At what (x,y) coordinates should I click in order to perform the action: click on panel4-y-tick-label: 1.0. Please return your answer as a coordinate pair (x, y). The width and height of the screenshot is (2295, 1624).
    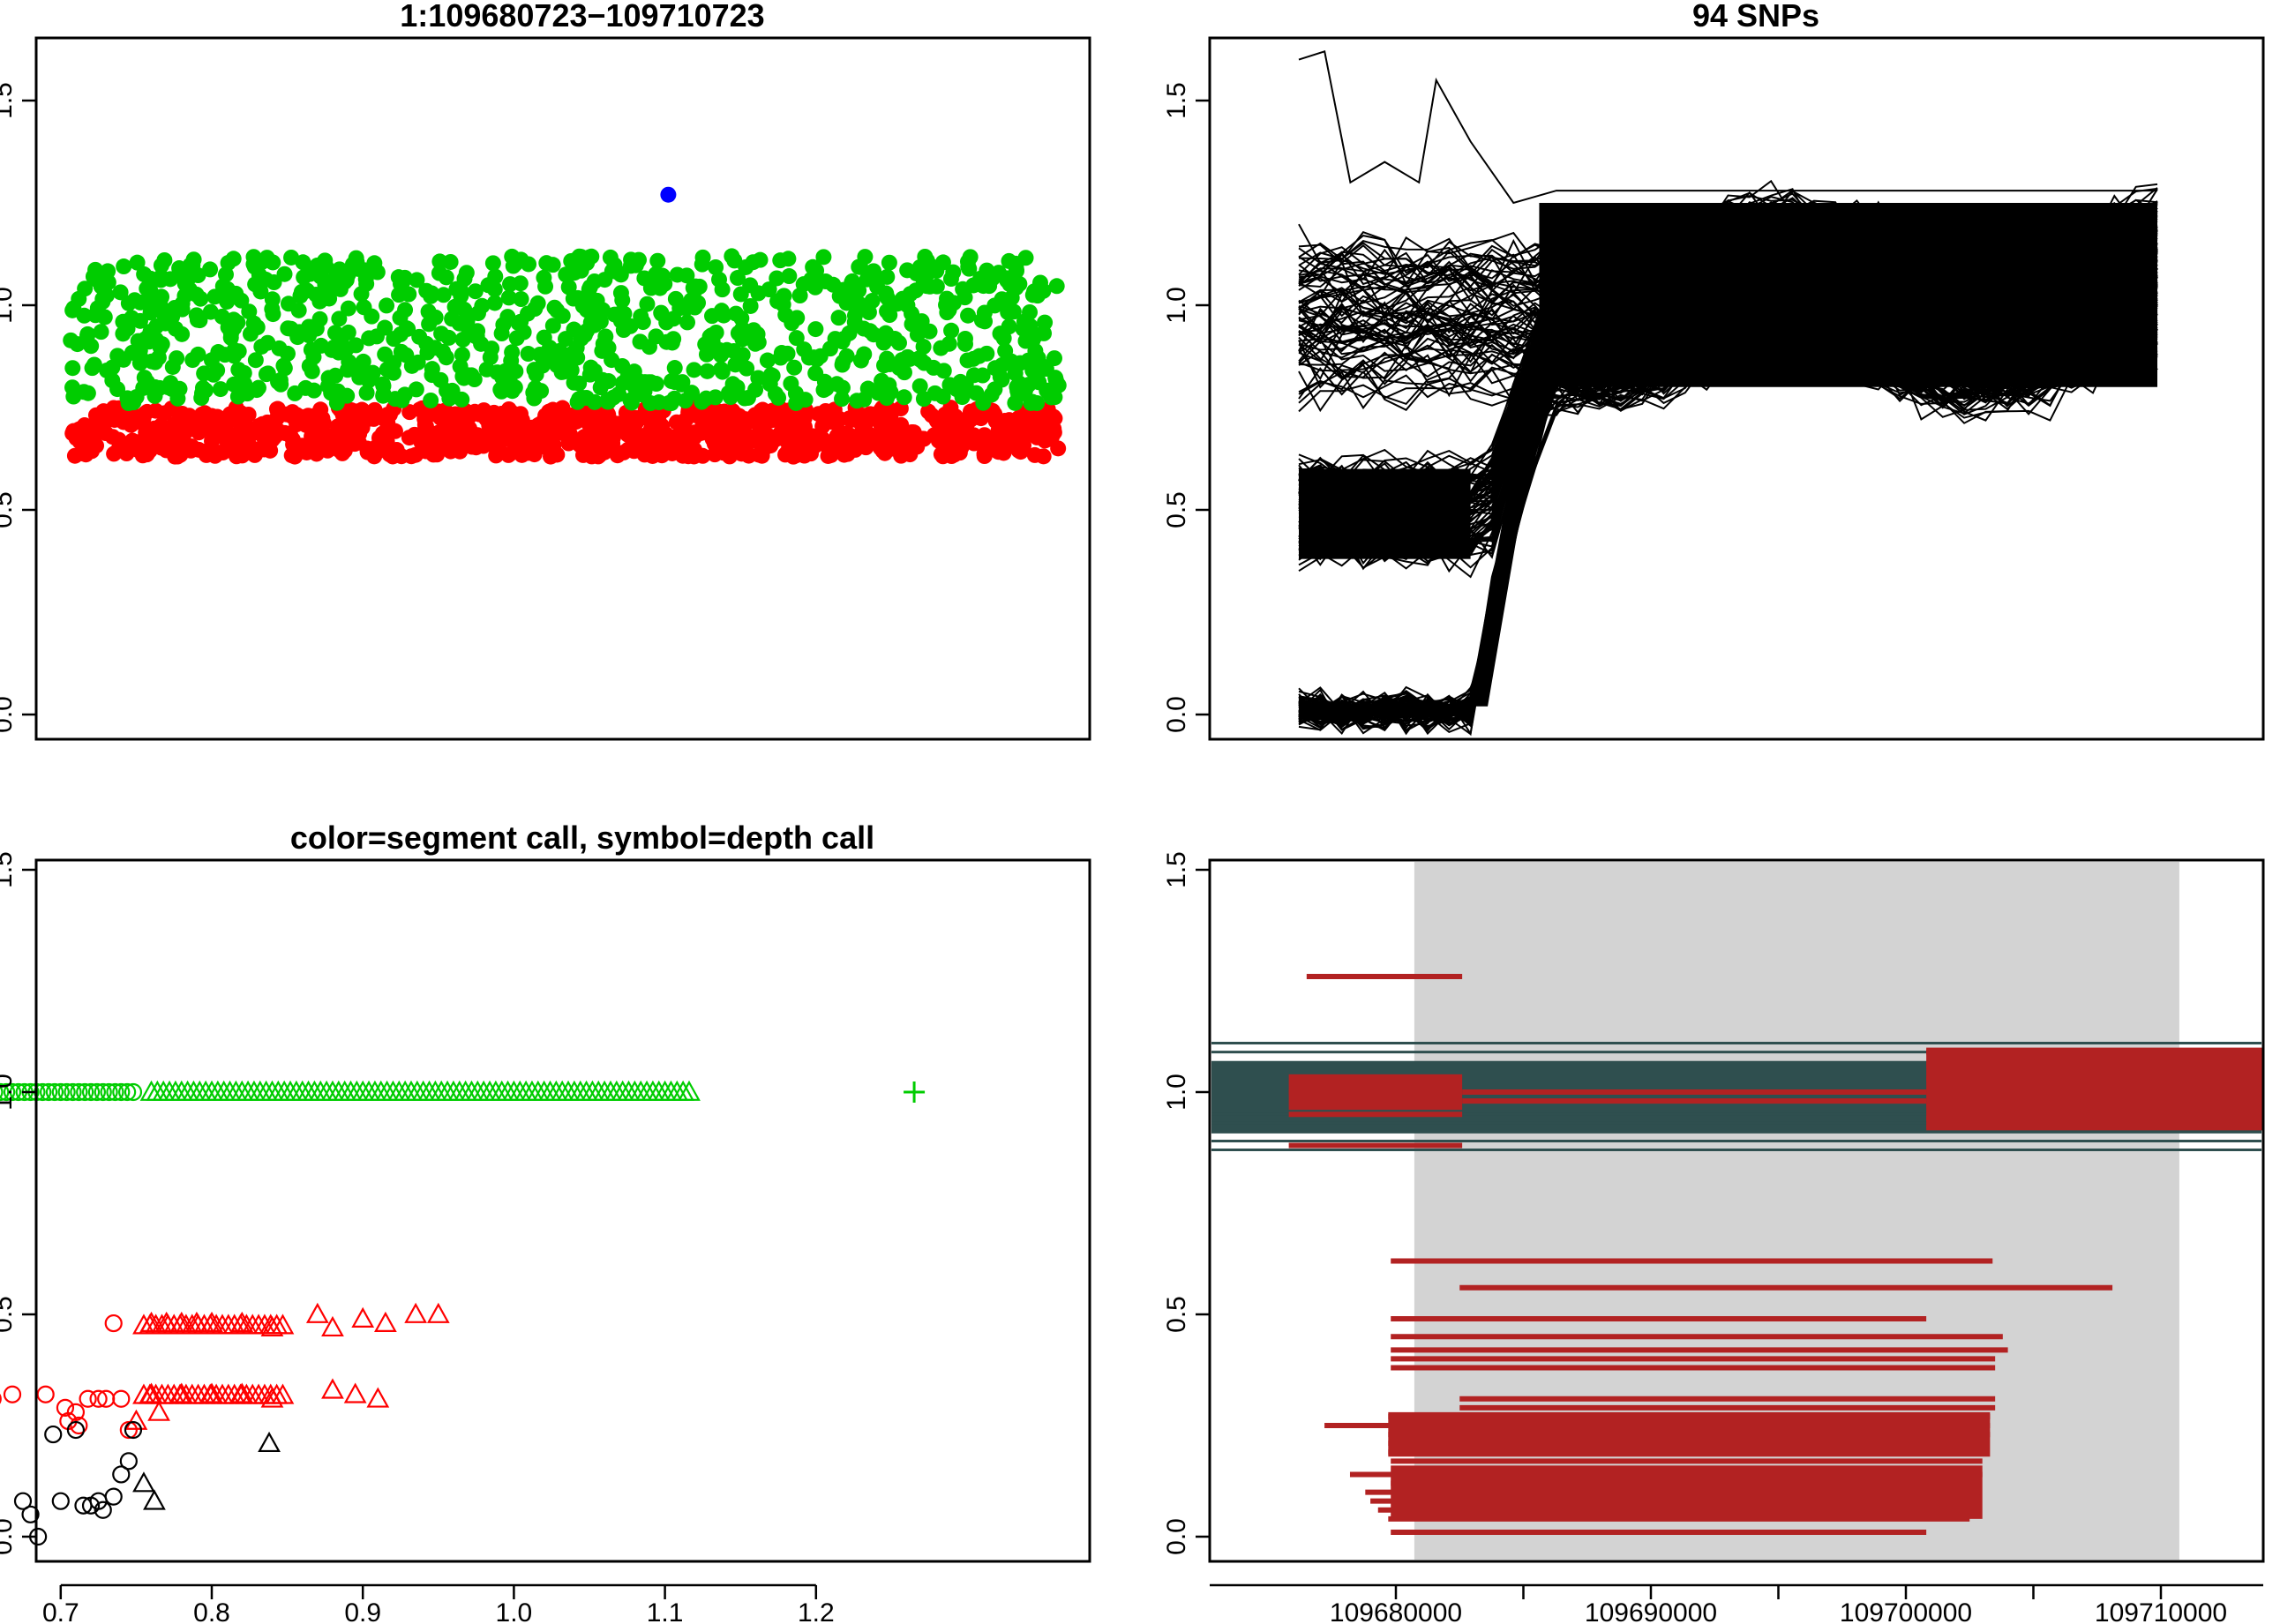
    Looking at the image, I should click on (1176, 1092).